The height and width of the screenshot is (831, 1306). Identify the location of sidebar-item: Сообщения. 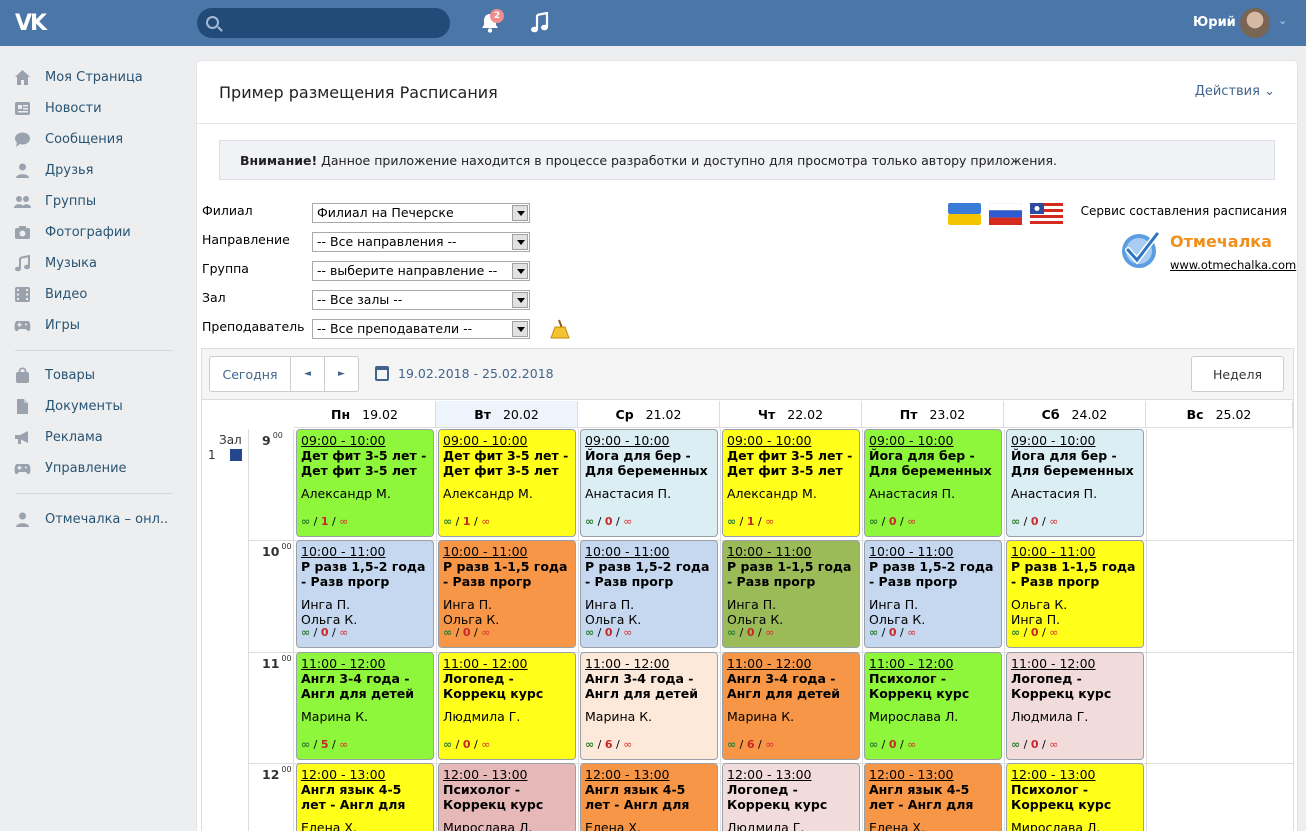
(68, 139).